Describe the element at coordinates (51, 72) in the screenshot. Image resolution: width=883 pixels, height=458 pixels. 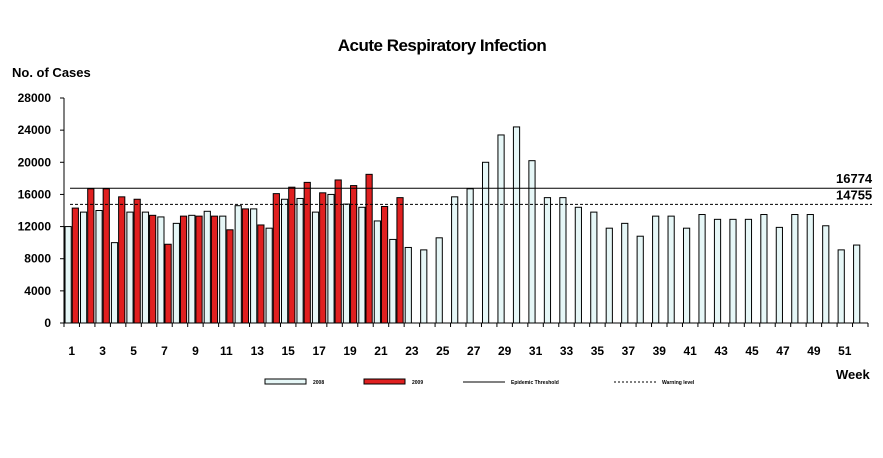
I see `y-axis-label: No. of Cases` at that location.